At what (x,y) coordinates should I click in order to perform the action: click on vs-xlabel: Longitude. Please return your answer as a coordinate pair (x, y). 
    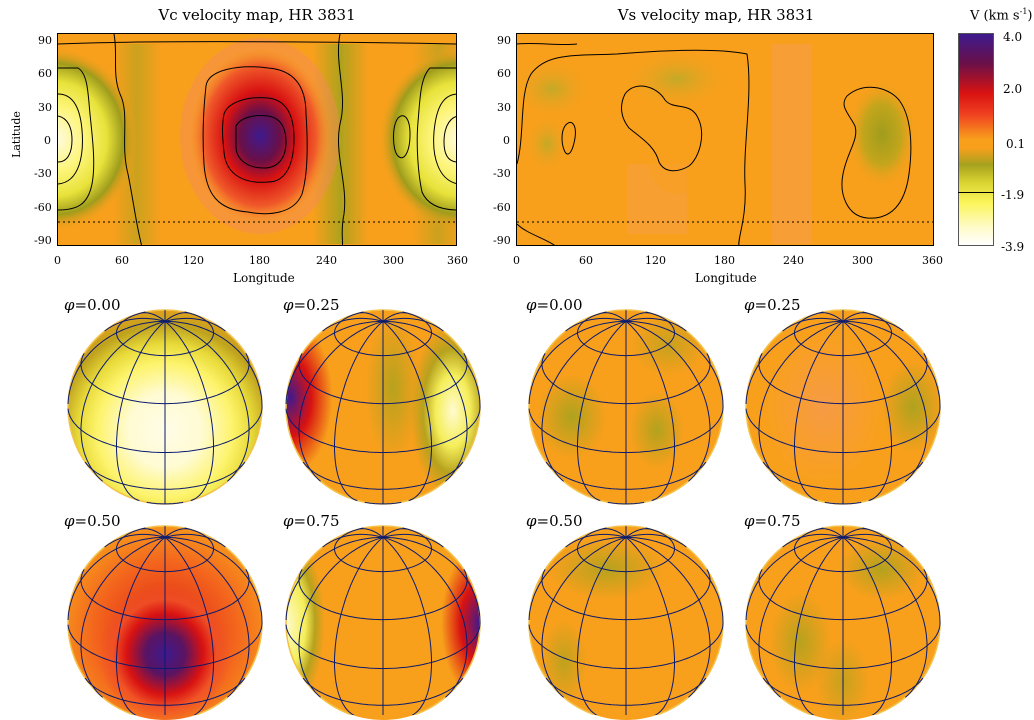
    Looking at the image, I should click on (726, 278).